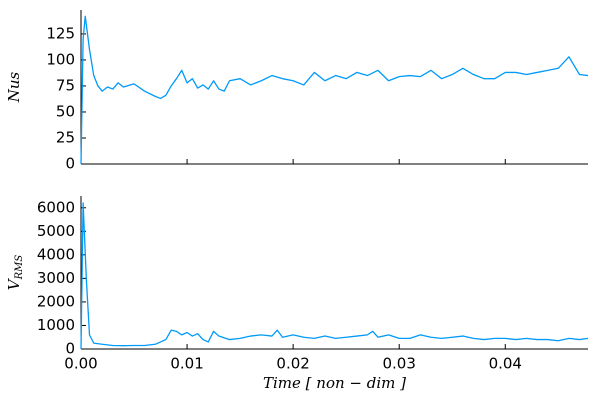 This screenshot has width=600, height=400. What do you see at coordinates (56, 325) in the screenshot?
I see `y-tick-label: 1000` at bounding box center [56, 325].